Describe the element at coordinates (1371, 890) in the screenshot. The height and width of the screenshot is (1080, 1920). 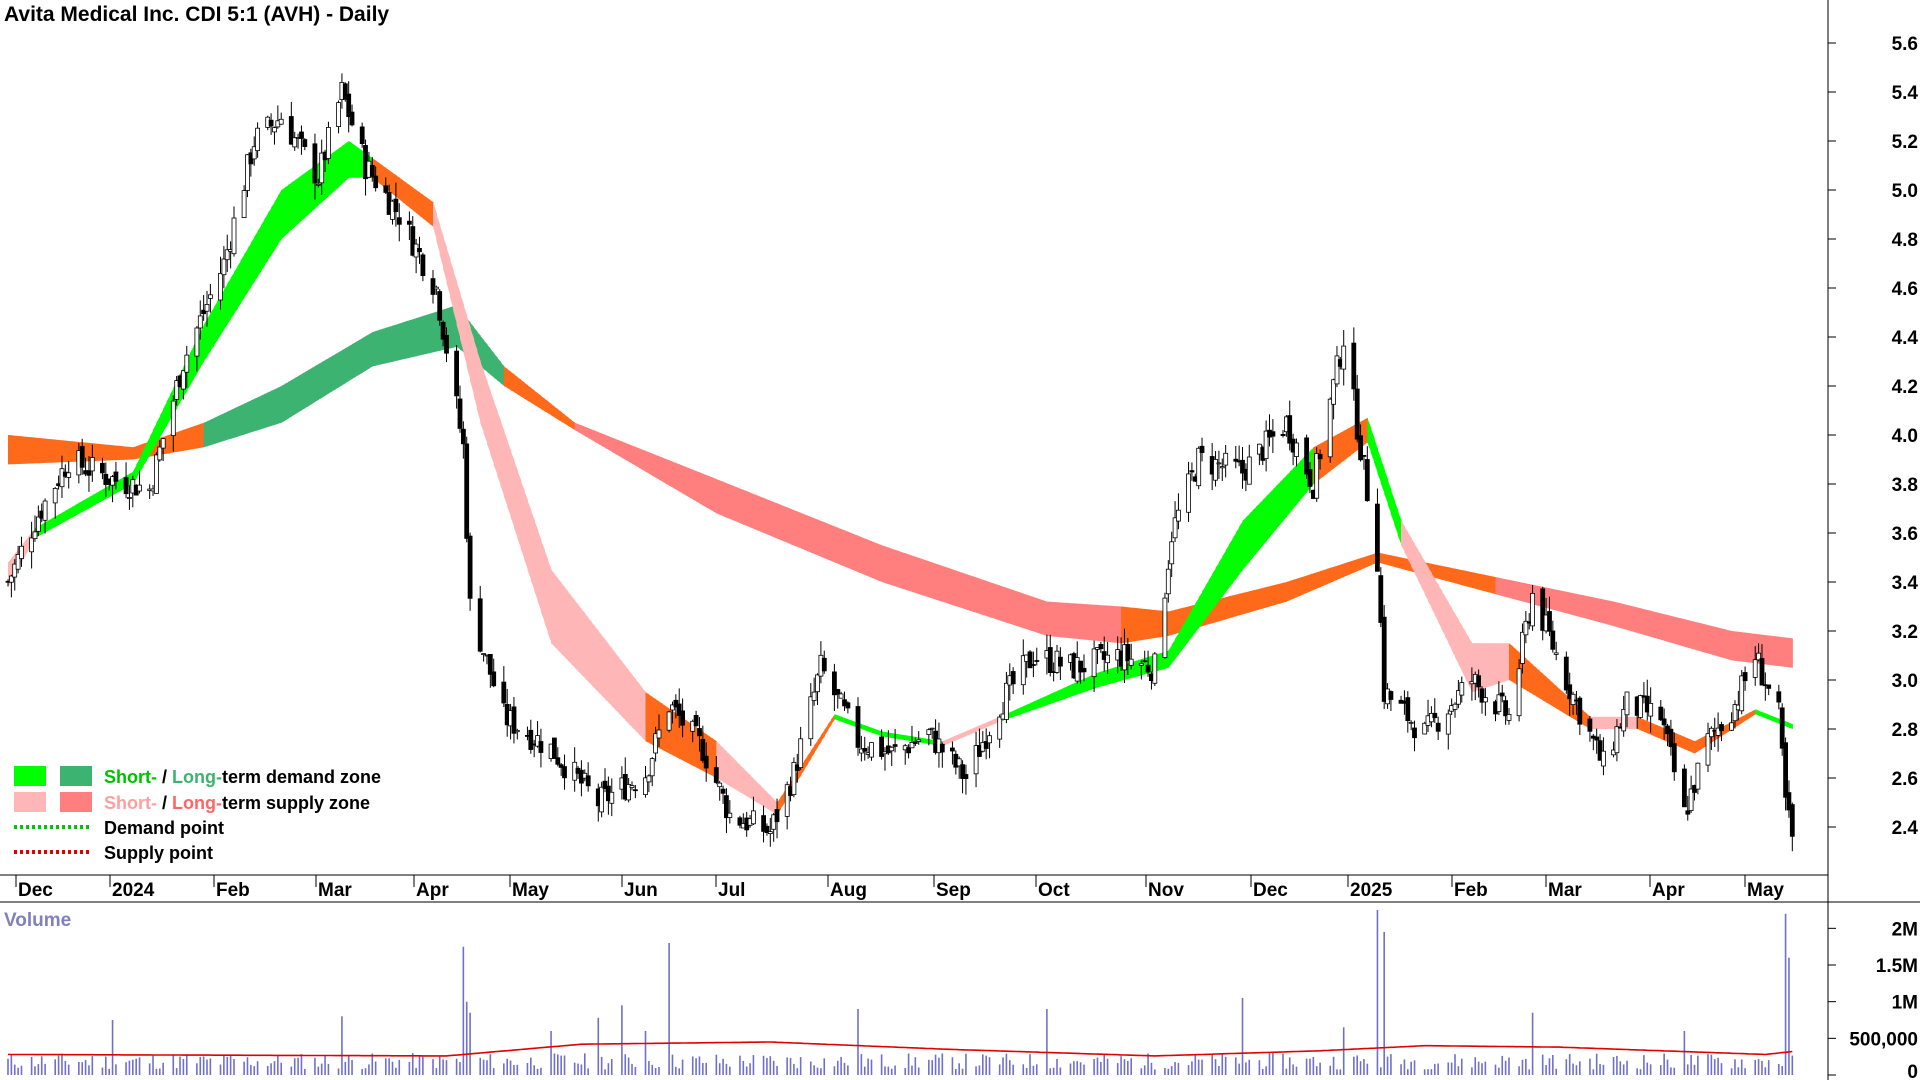
I see `x-tick-label: 2025` at that location.